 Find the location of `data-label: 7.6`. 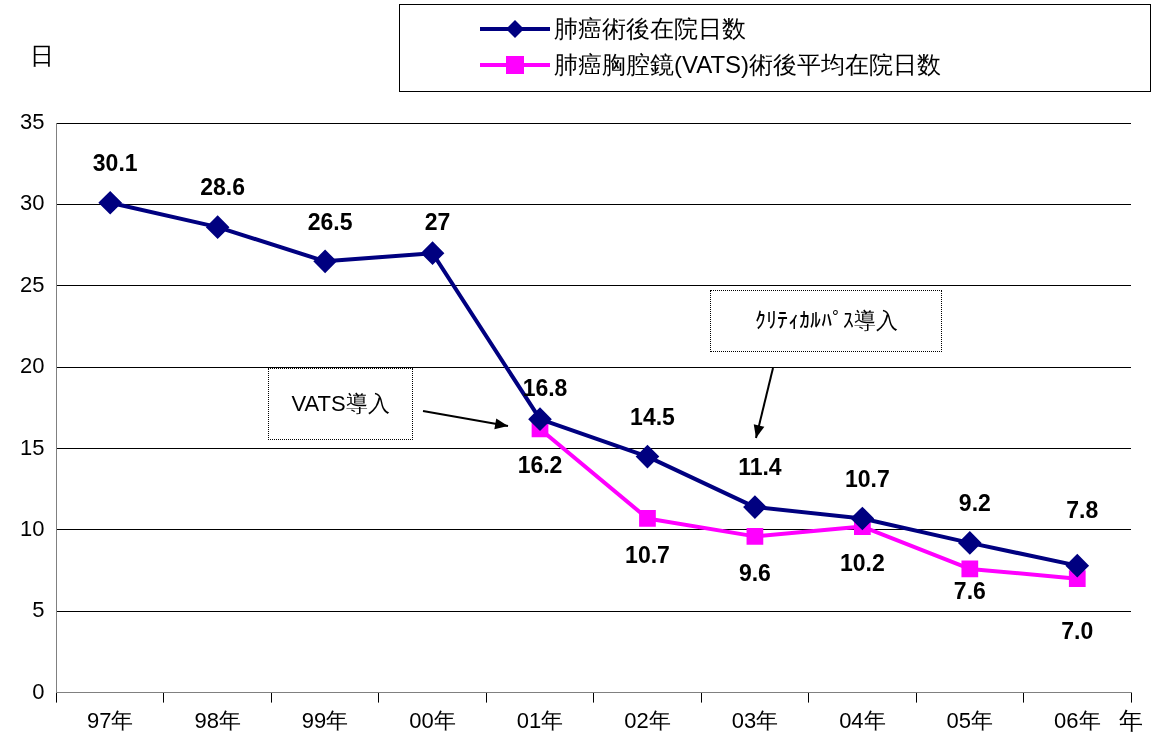

data-label: 7.6 is located at coordinates (969, 591).